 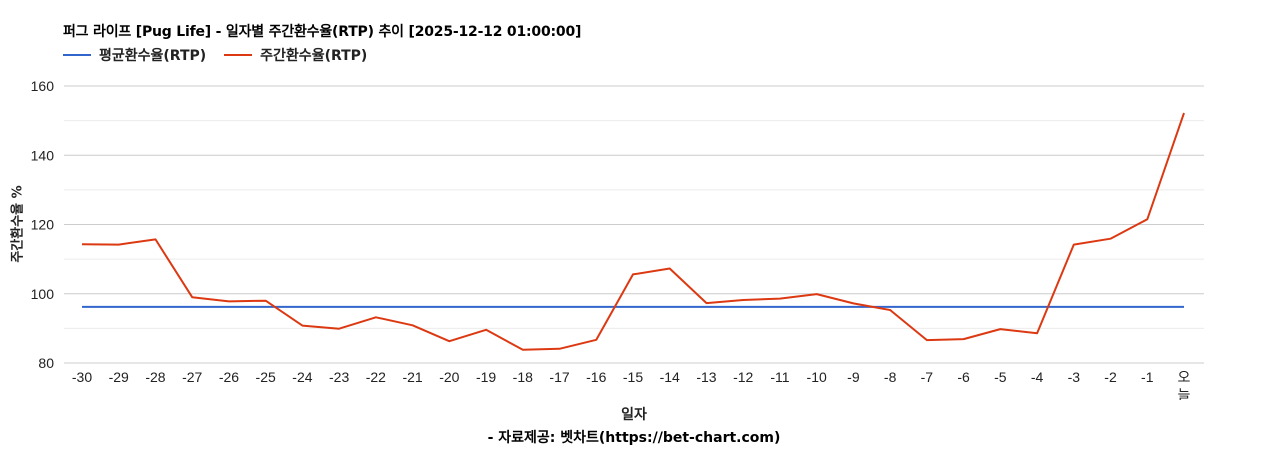 I want to click on legend-item-weekly-rtp: 주간환수율(RTP), so click(x=295, y=55).